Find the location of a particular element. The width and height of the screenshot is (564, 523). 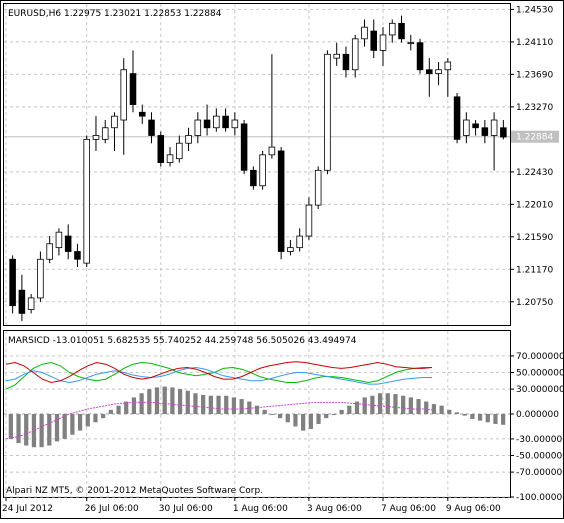

indicator-tick-label: 70.000000 is located at coordinates (540, 357).